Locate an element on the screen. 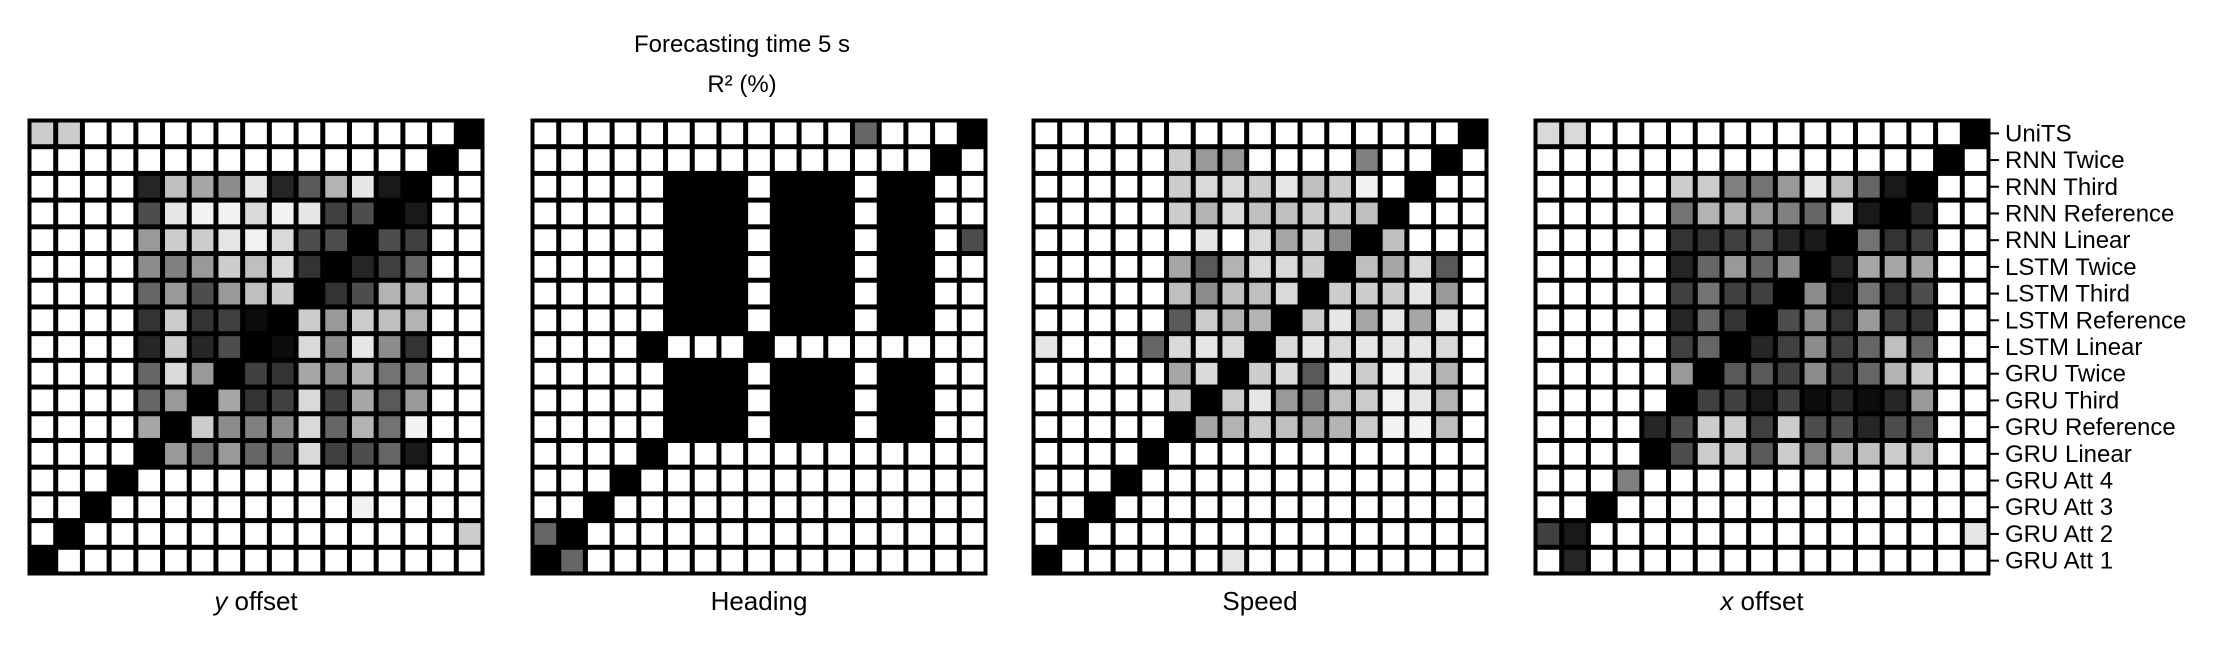 This screenshot has width=2231, height=649. y-tick-label: GRU Att 1 is located at coordinates (2059, 561).